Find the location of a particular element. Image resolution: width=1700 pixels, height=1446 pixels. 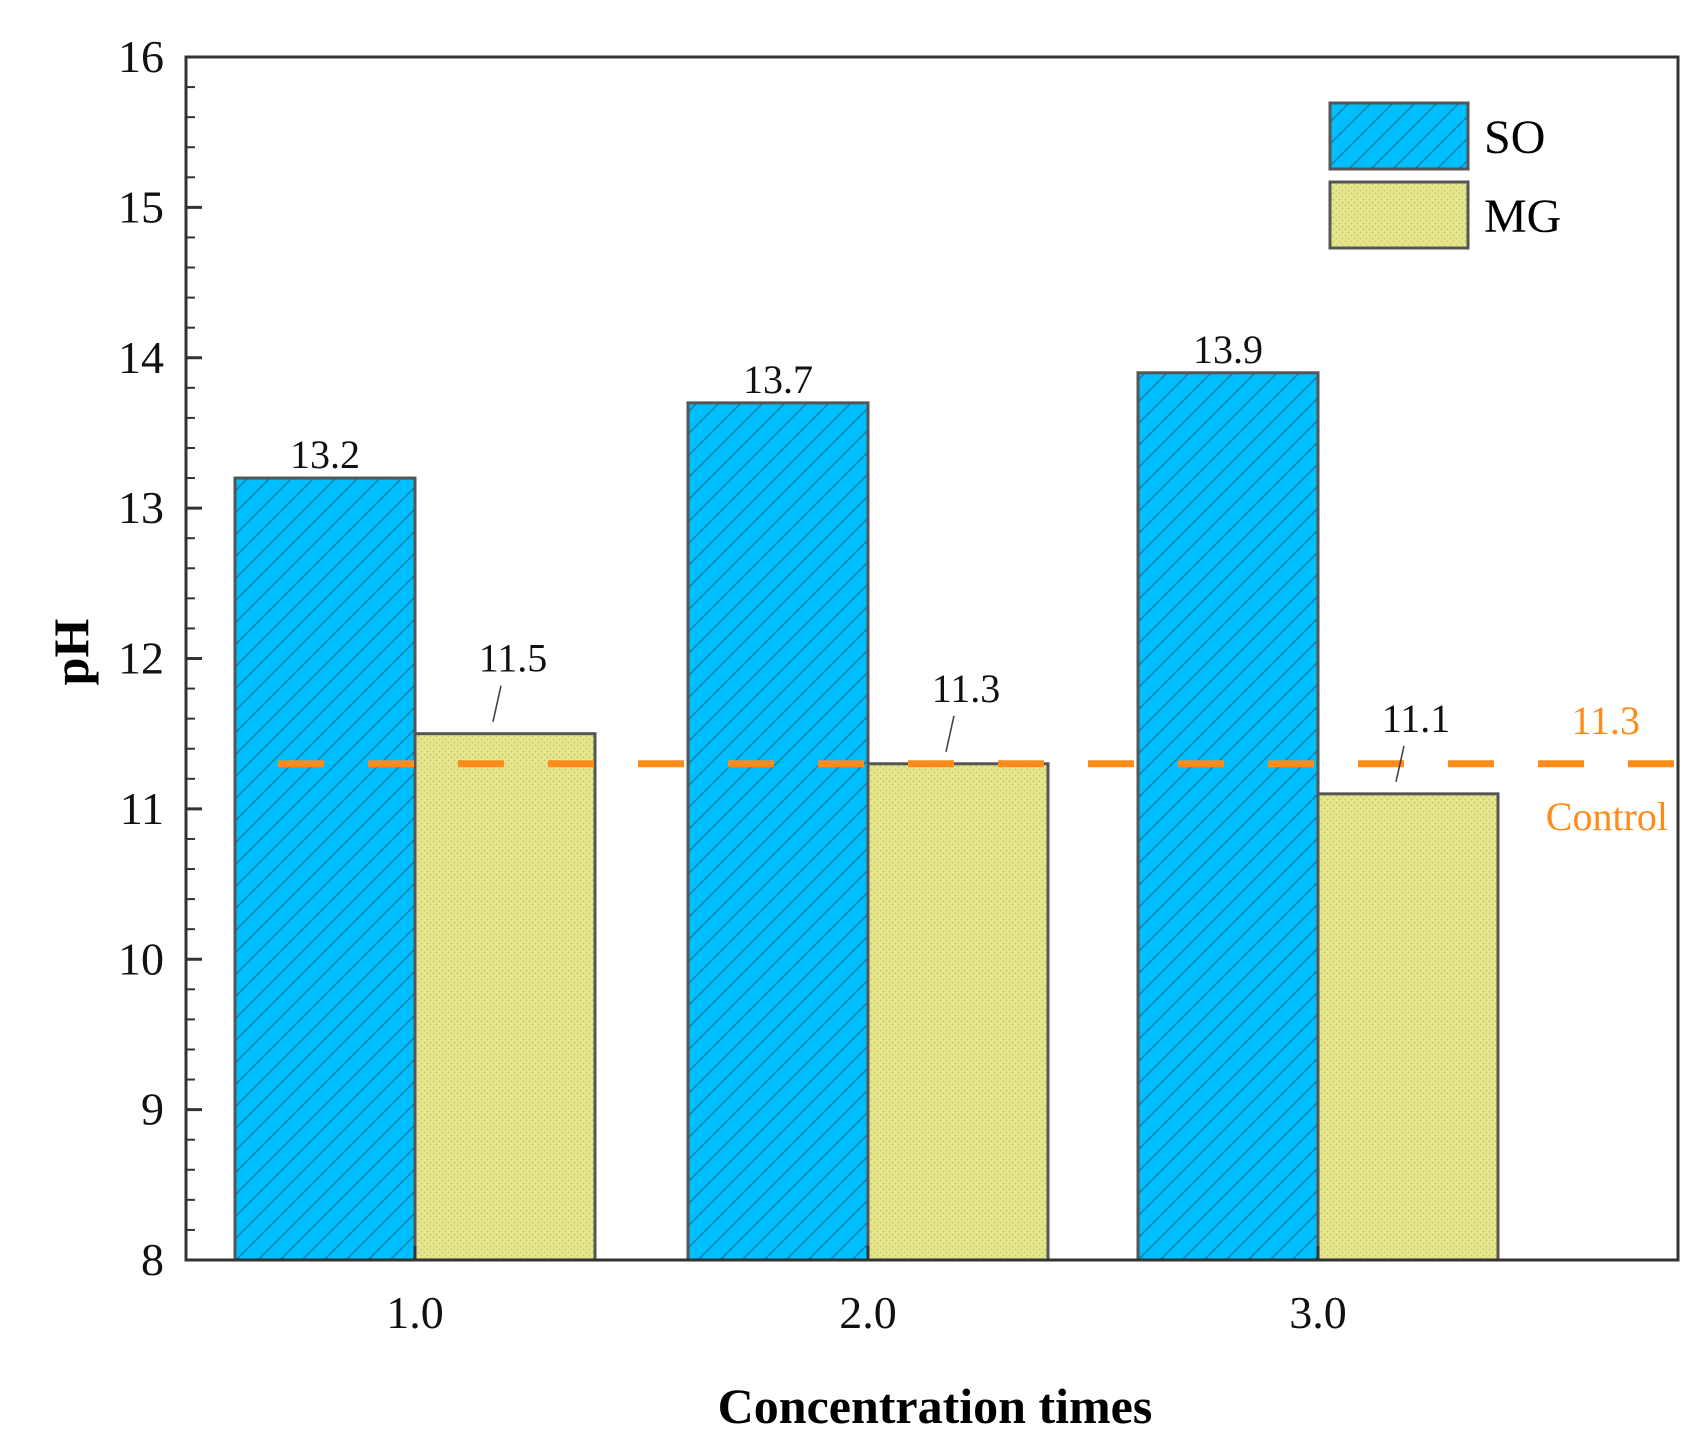

y-tick-label: 8 is located at coordinates (152, 1259).